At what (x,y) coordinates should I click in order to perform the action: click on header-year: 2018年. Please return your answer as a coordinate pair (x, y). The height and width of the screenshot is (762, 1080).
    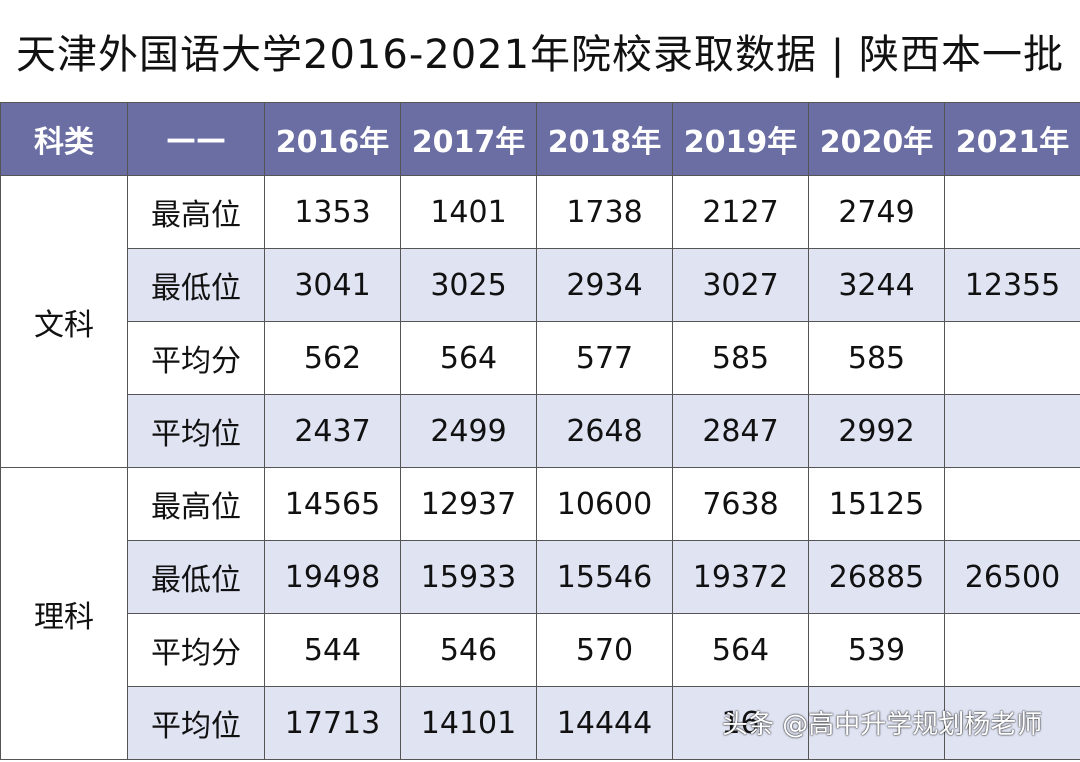
    Looking at the image, I should click on (604, 139).